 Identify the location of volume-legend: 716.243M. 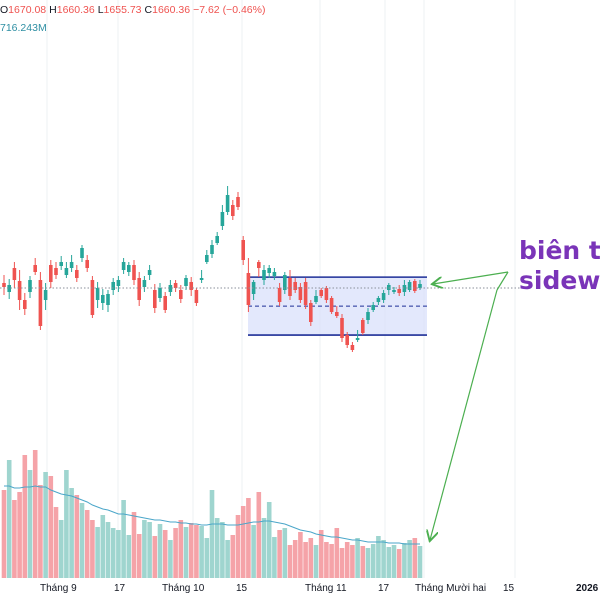
(23, 28).